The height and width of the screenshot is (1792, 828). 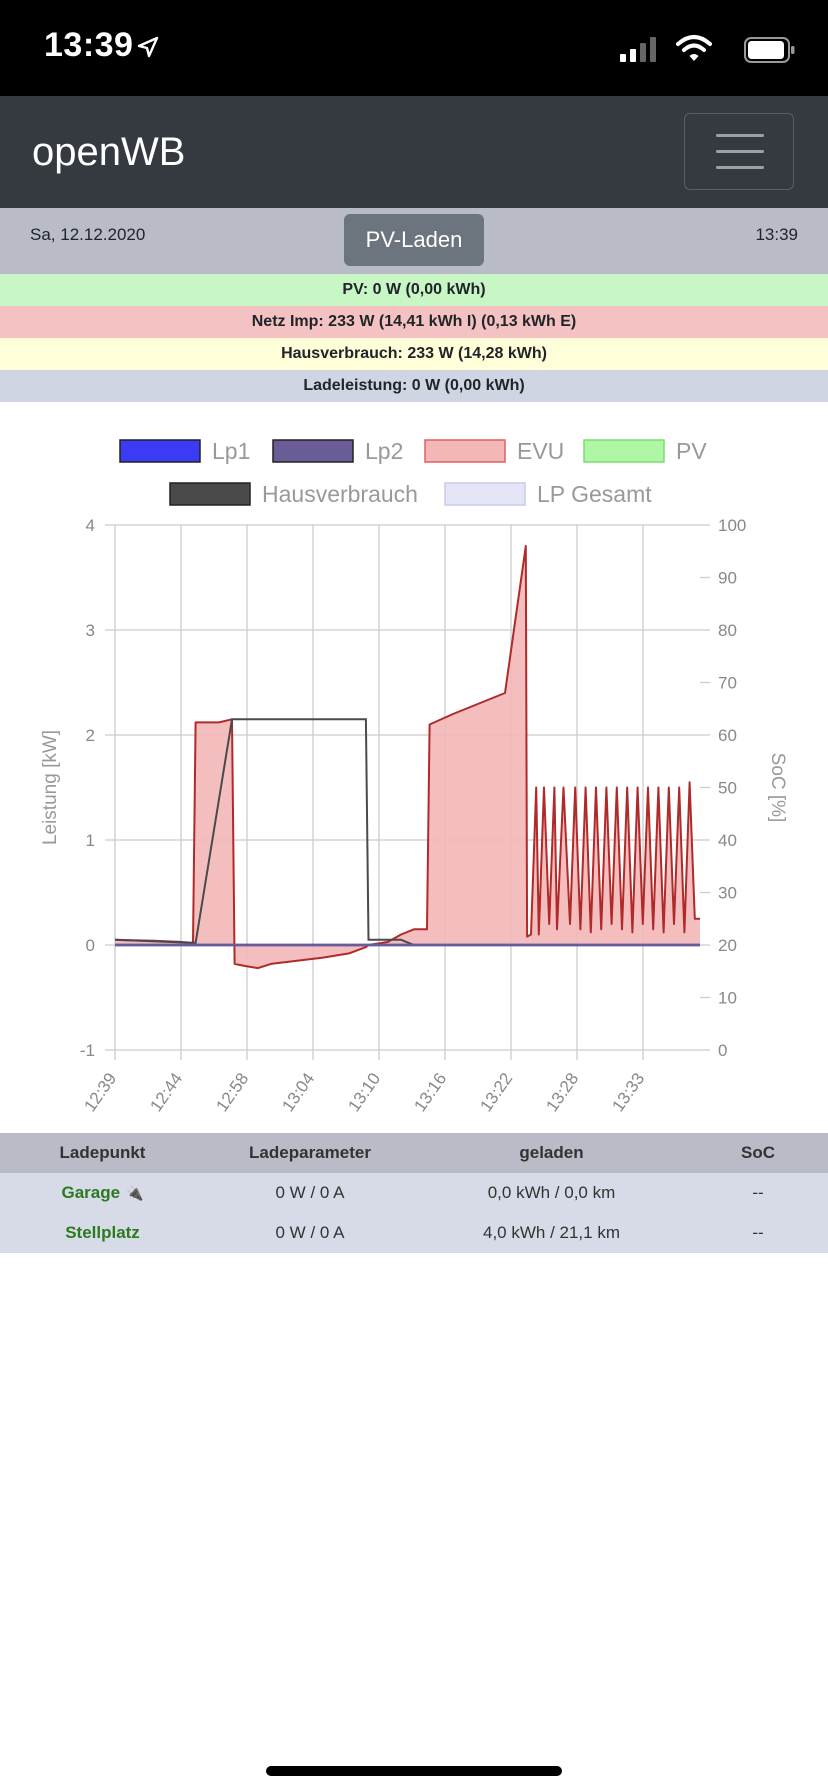 I want to click on legend-swatch-hausverbrauch, so click(x=210, y=494).